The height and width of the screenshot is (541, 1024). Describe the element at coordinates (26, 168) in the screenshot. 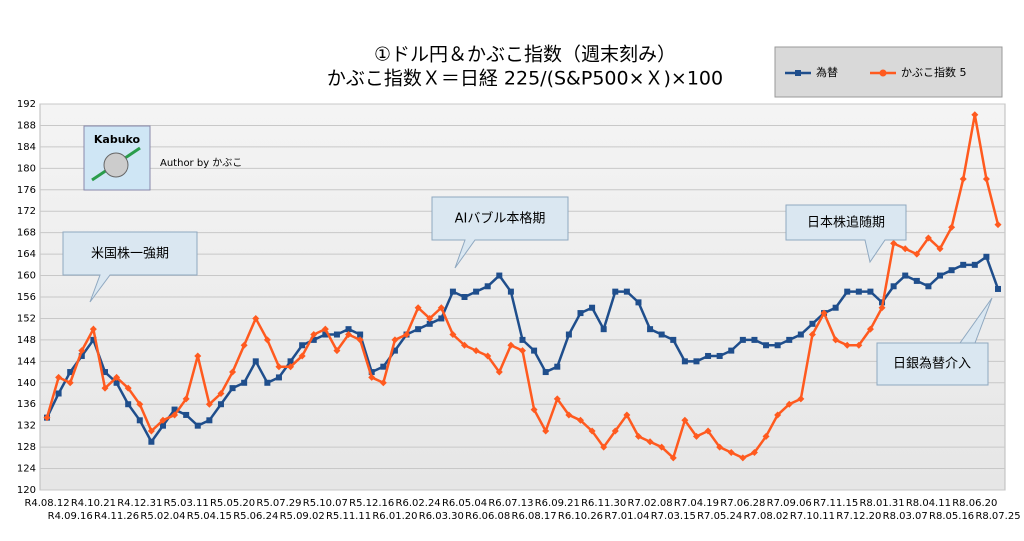

I see `y-tick-label: 180` at that location.